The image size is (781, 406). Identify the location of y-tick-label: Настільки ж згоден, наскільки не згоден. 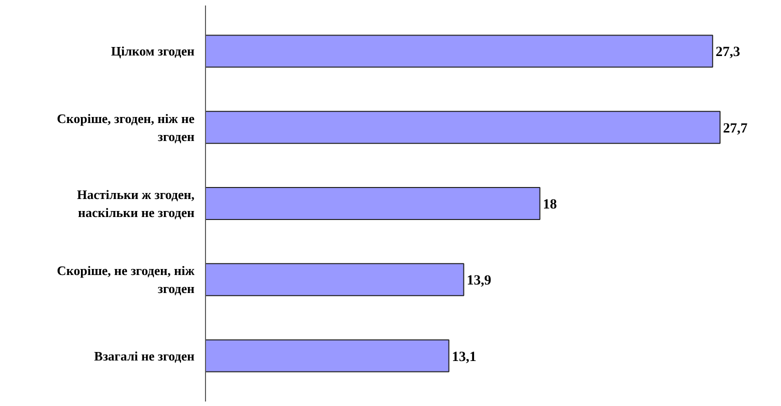
(136, 203).